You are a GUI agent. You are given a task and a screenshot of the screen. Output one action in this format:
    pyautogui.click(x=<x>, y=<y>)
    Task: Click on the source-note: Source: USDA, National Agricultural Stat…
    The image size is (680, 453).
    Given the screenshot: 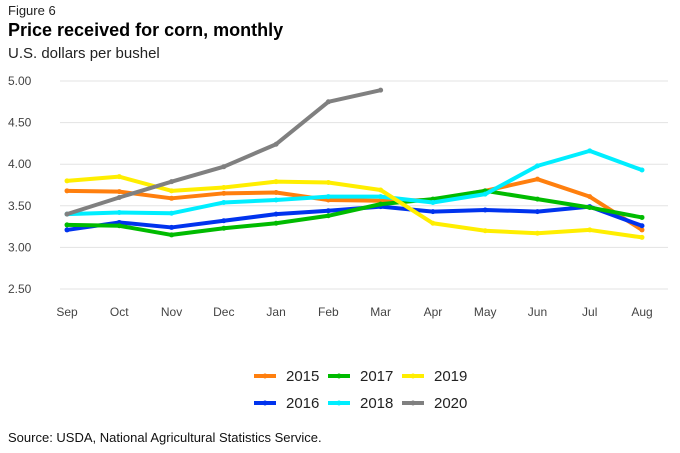 What is the action you would take?
    pyautogui.click(x=165, y=437)
    